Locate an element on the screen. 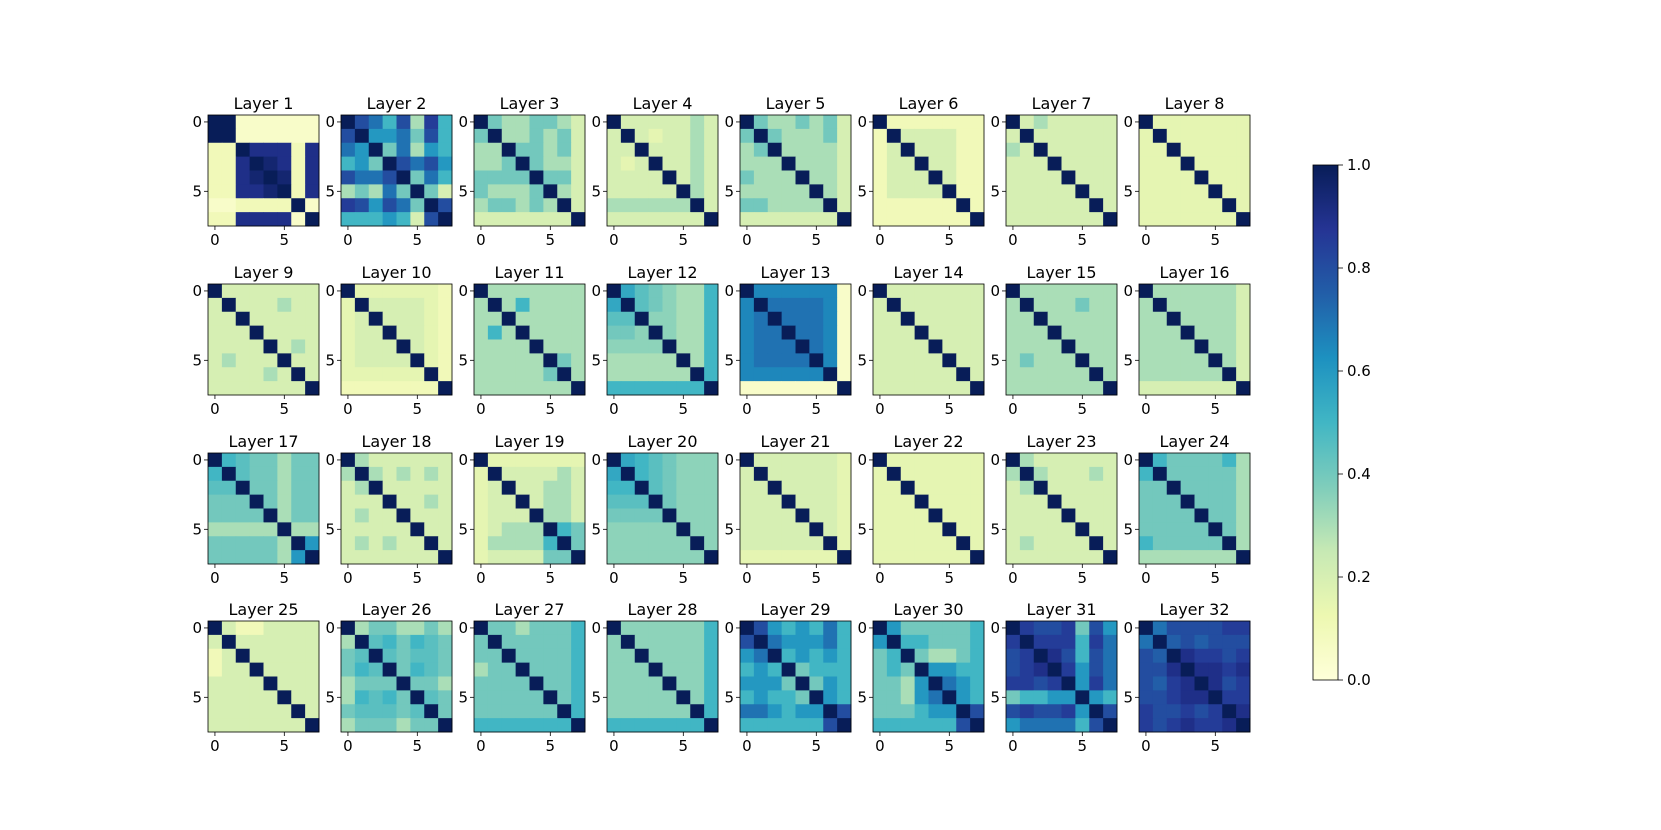  heatmap-panel: Layer 310 505 is located at coordinates (1054, 677).